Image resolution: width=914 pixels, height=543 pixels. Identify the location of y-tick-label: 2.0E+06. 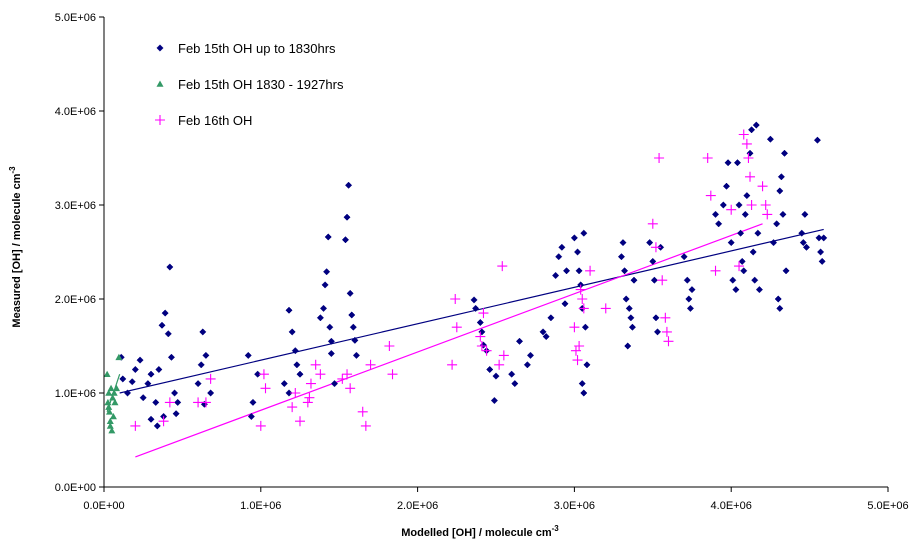
(75, 300).